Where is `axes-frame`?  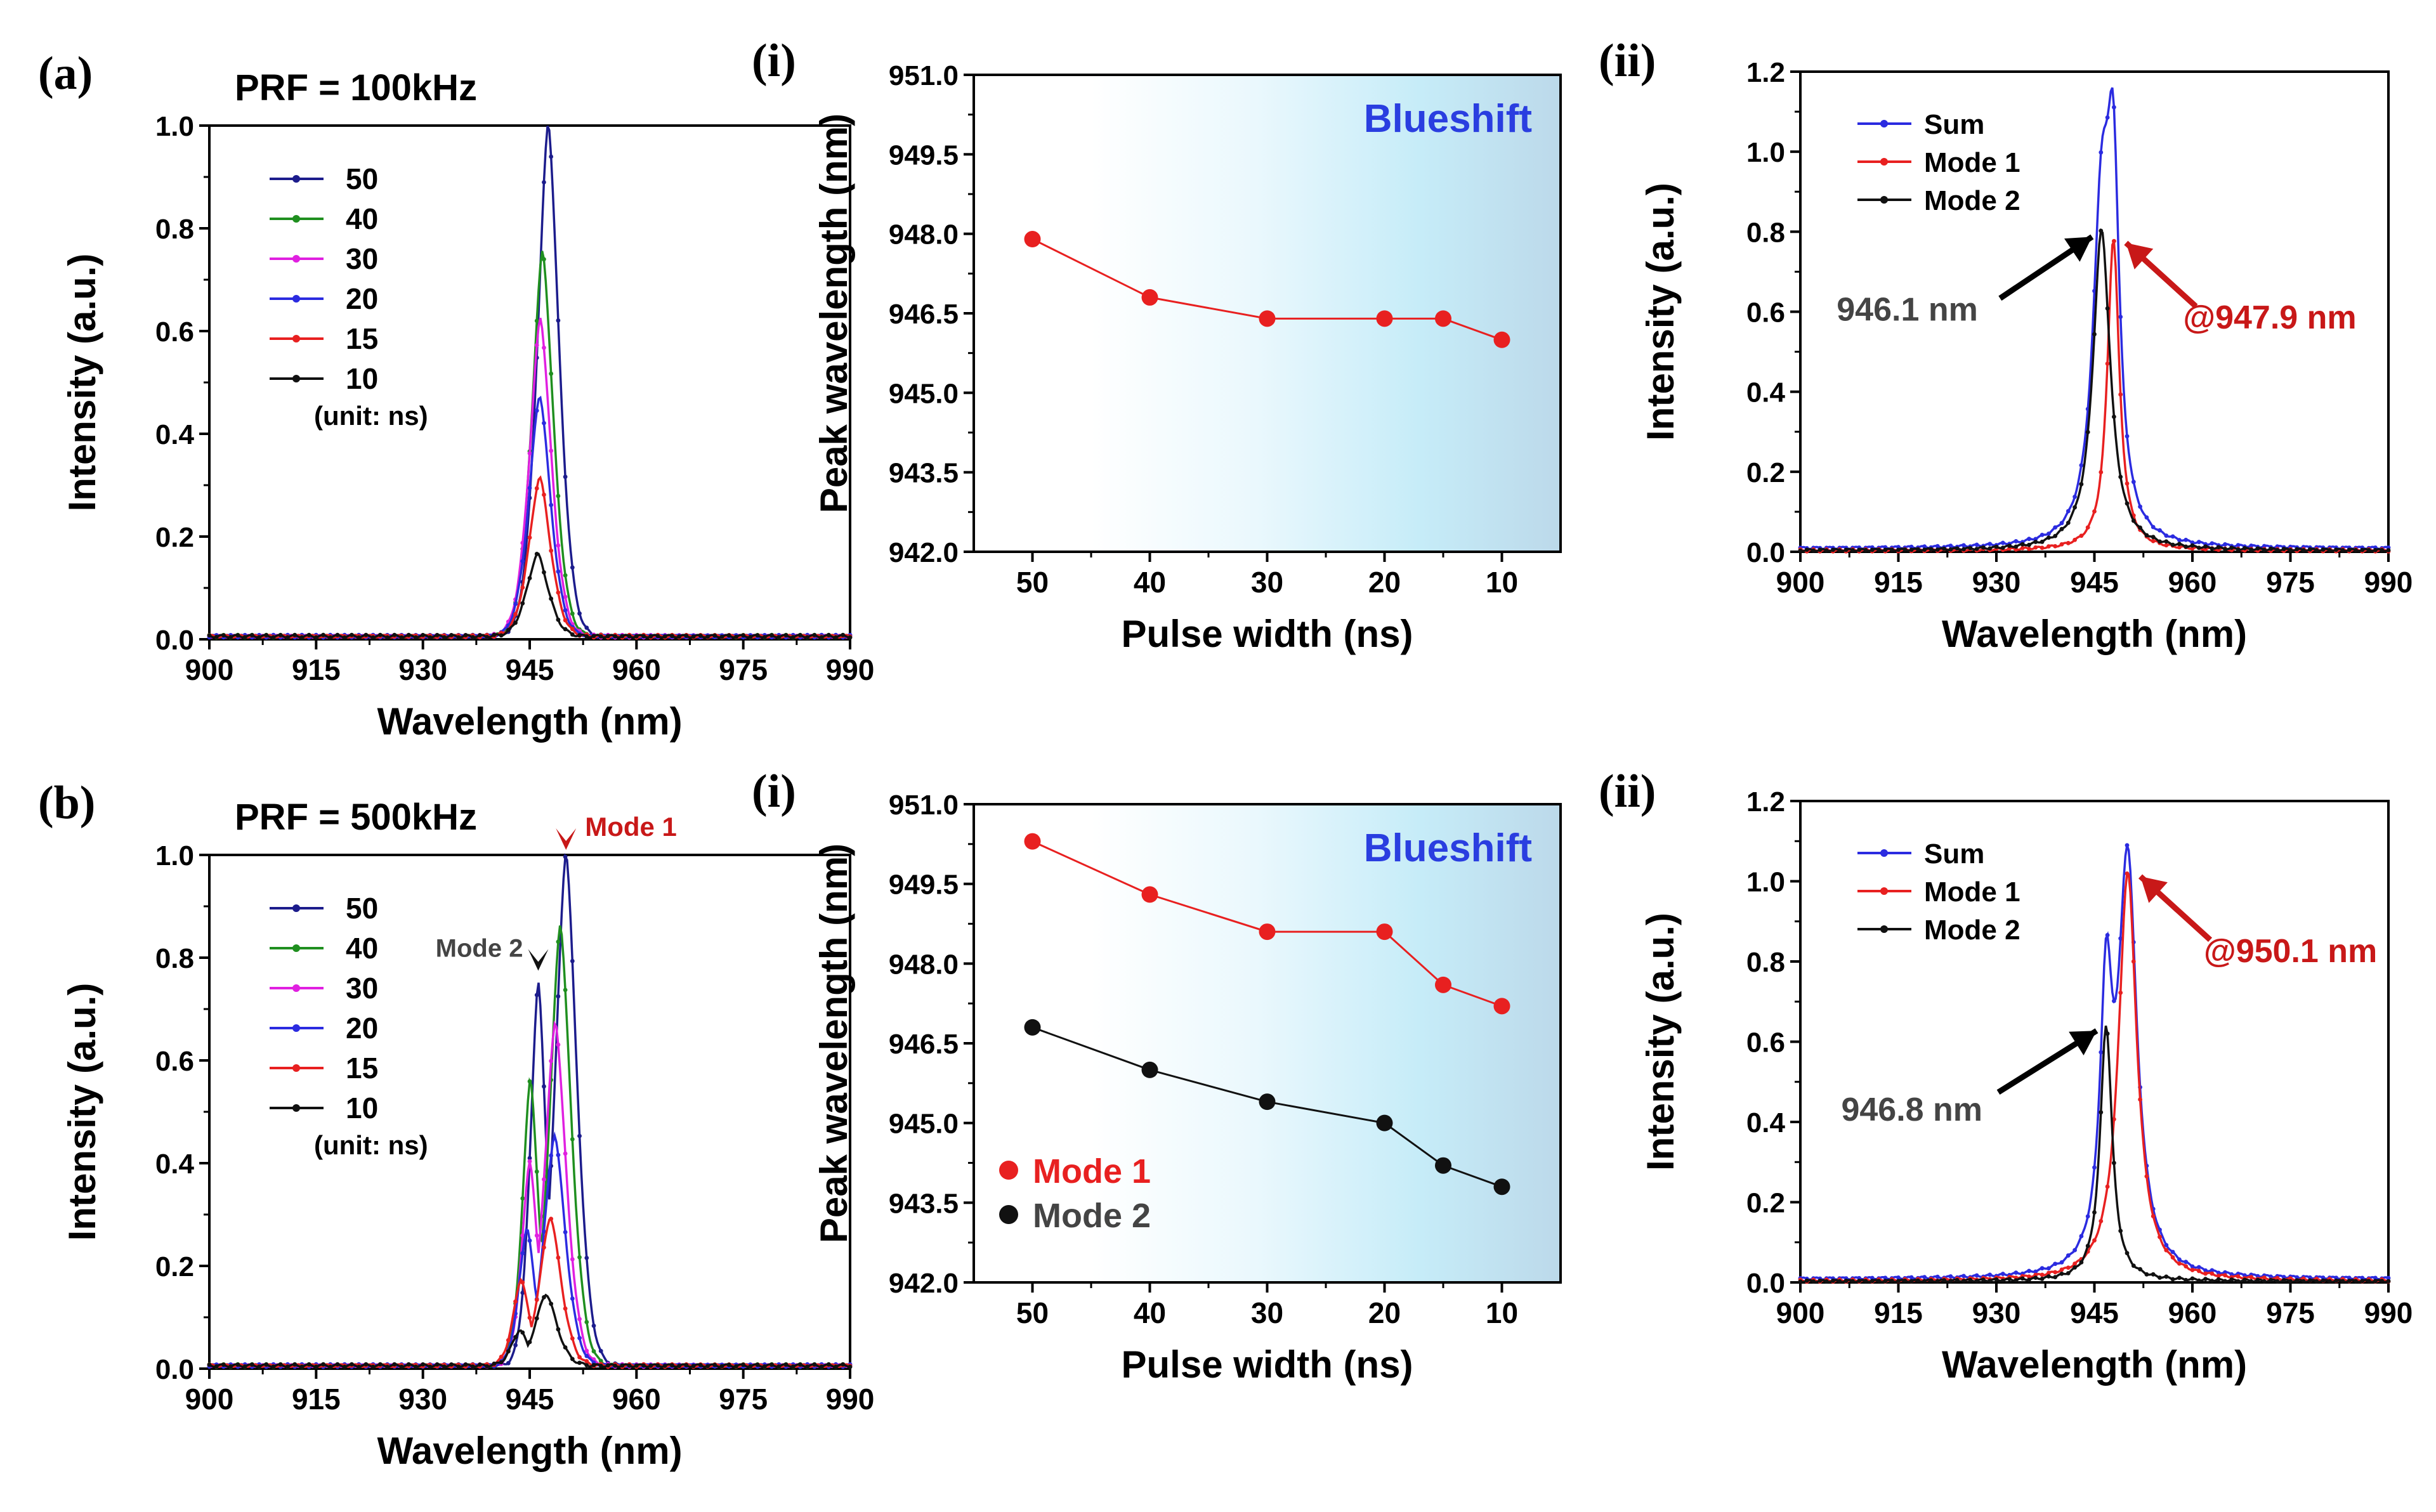
axes-frame is located at coordinates (529, 382).